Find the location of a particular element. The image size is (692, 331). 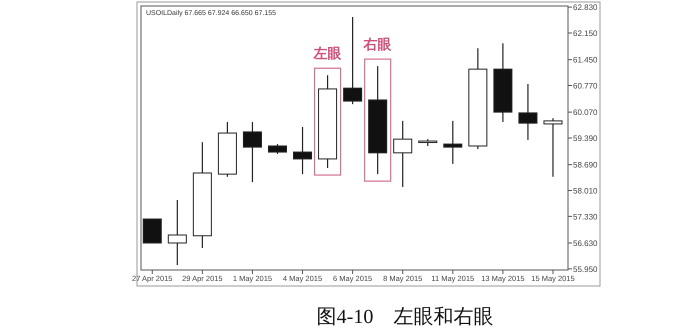

title: 图4-10 左眼和右眼 is located at coordinates (405, 317).